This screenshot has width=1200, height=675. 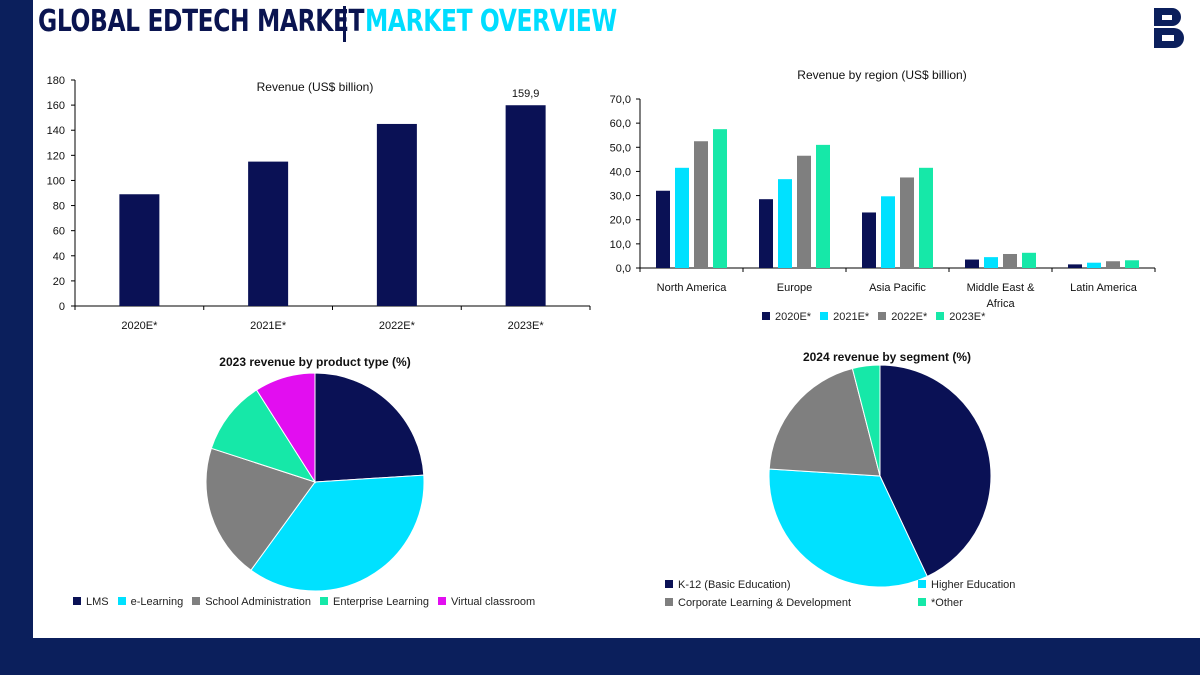 I want to click on product-legend-label: Enterprise Learning, so click(x=381, y=602).